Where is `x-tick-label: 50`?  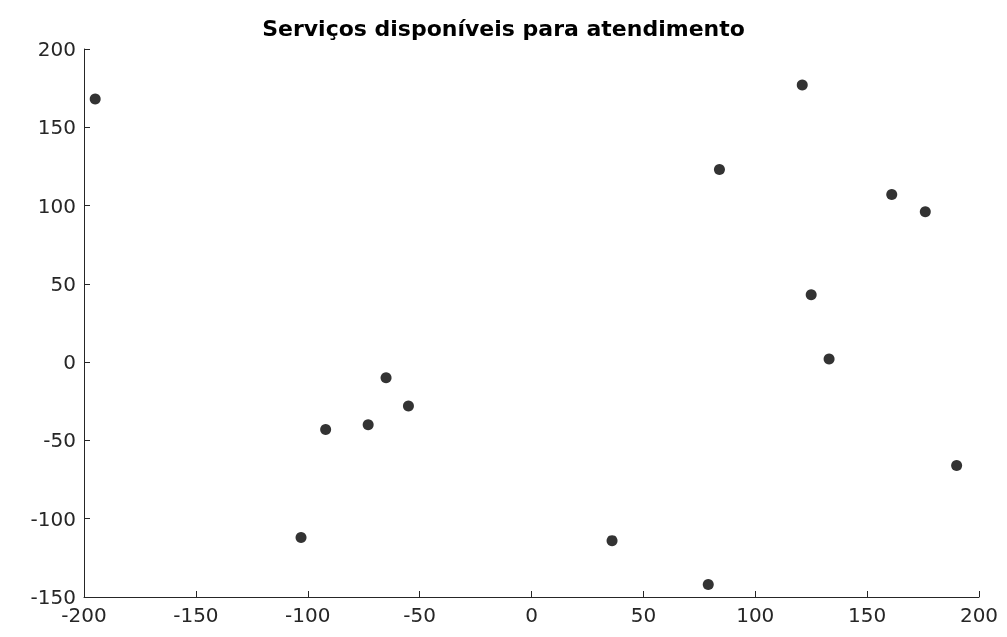 x-tick-label: 50 is located at coordinates (643, 615).